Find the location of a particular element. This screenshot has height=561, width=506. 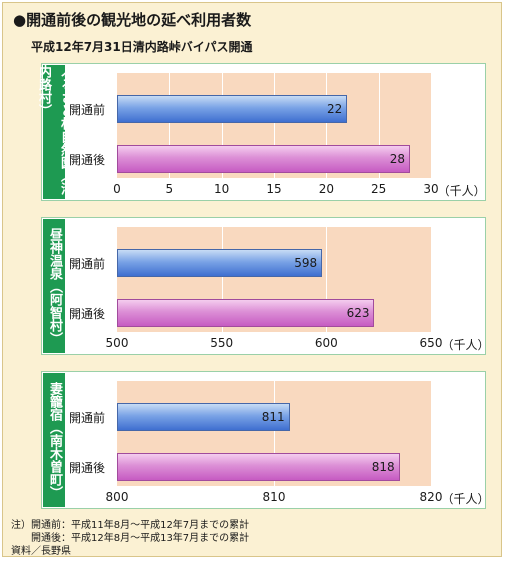

x-tick-label: 5 is located at coordinates (169, 189).